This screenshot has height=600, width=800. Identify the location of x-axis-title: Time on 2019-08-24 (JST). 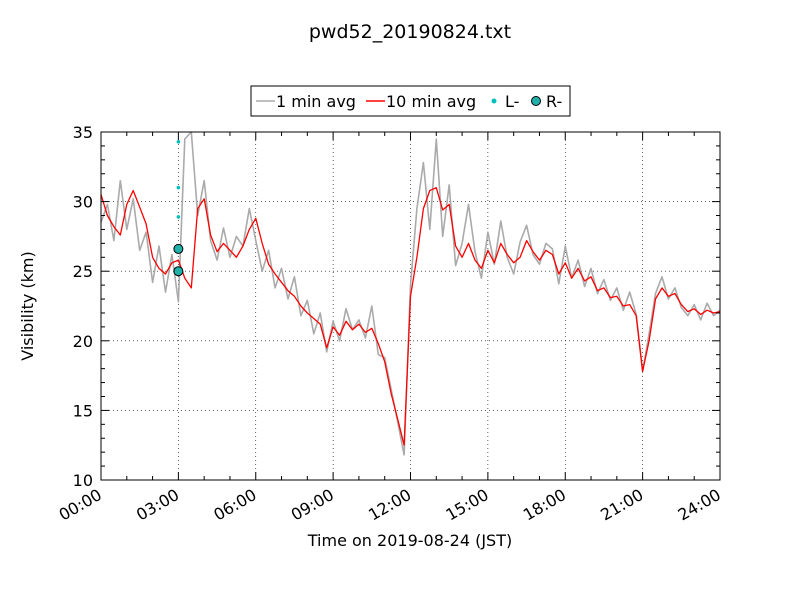
(409, 540).